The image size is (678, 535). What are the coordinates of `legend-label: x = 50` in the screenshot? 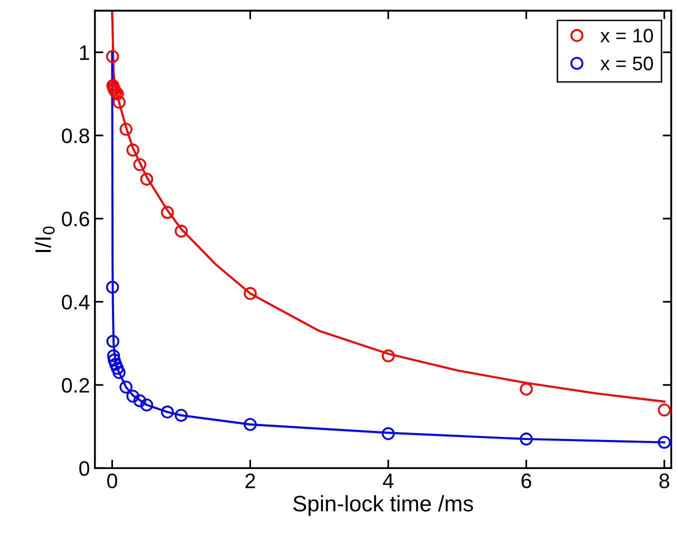 It's located at (626, 63).